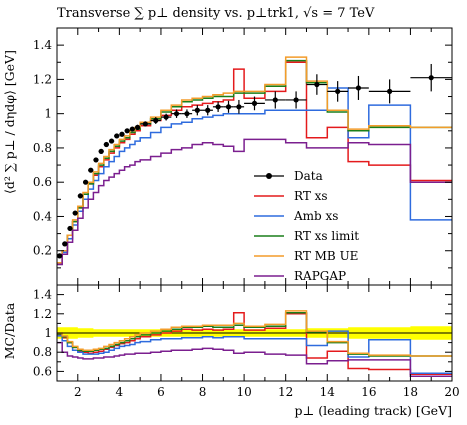  I want to click on legend-label-amb-xs: Amb xs, so click(315, 216).